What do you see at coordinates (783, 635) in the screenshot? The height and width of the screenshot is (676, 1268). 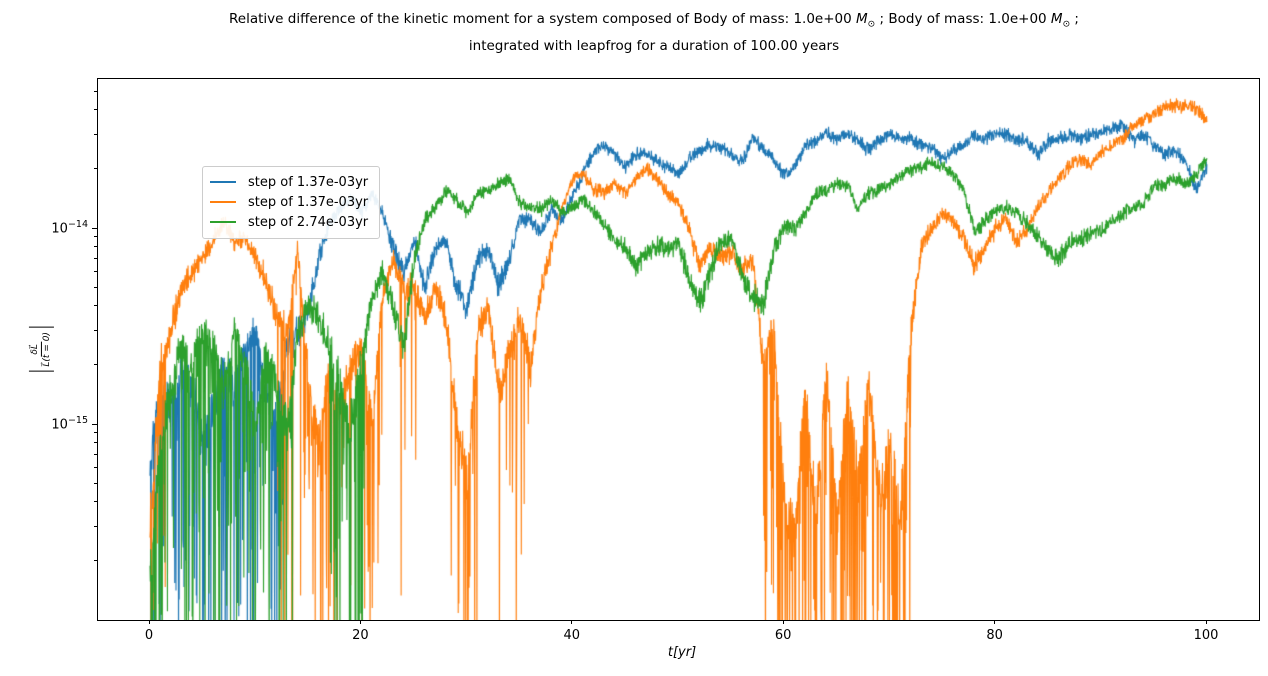 I see `x-tick-label: 60` at bounding box center [783, 635].